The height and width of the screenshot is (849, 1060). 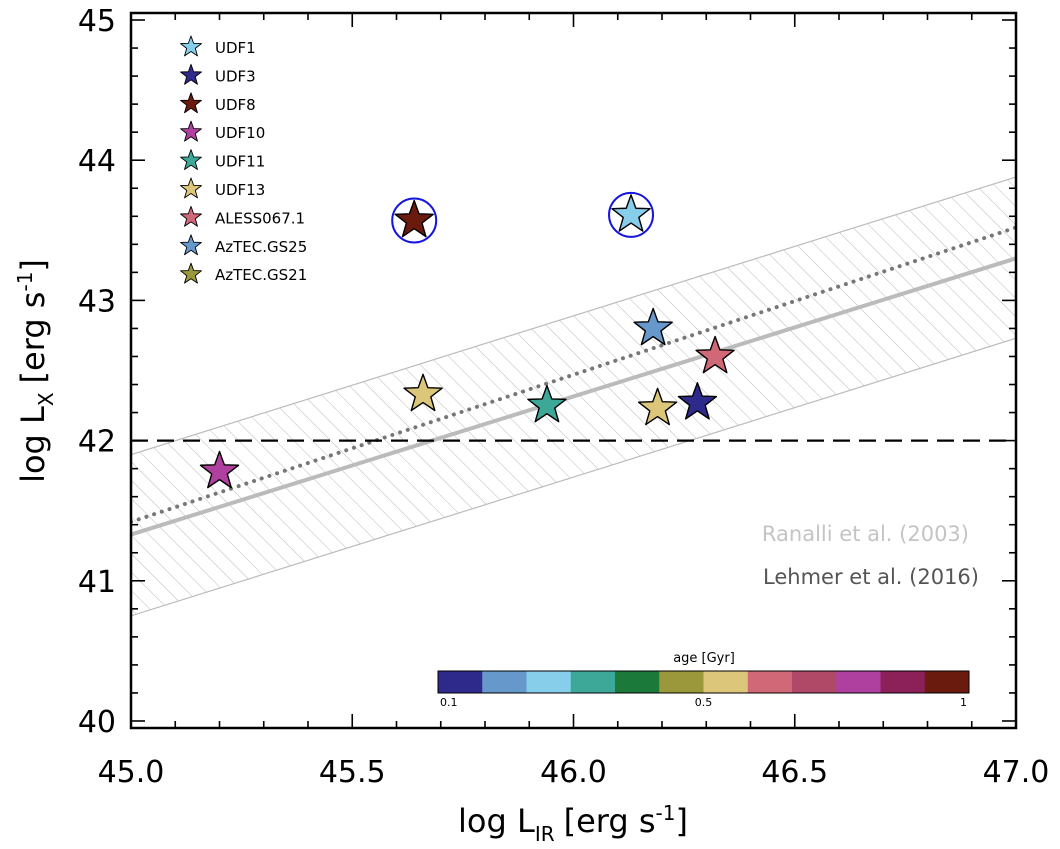 What do you see at coordinates (240, 190) in the screenshot?
I see `legend-label: UDF13` at bounding box center [240, 190].